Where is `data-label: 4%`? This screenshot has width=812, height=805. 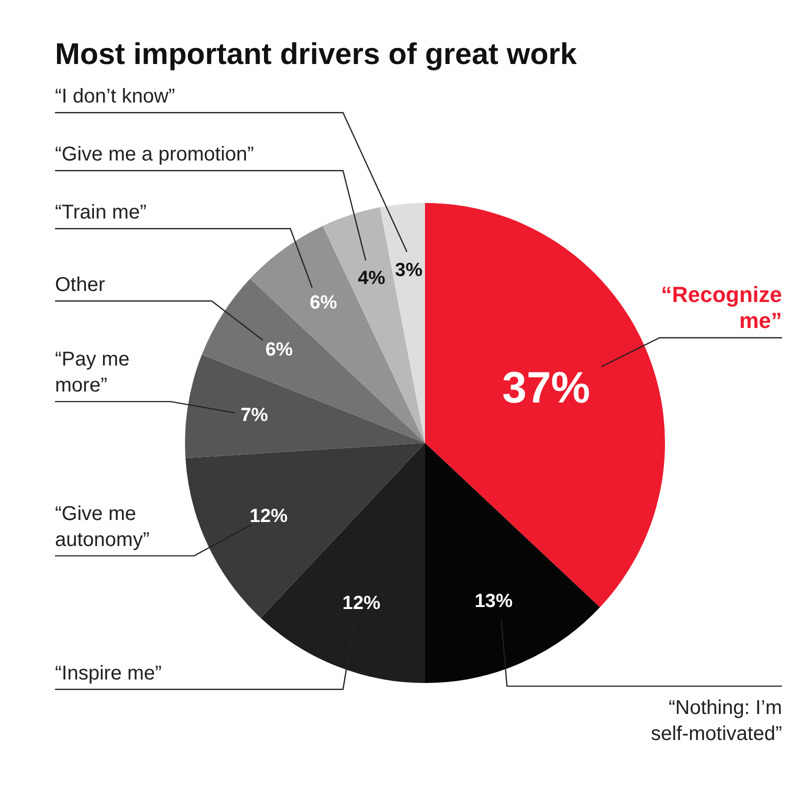 data-label: 4% is located at coordinates (372, 278).